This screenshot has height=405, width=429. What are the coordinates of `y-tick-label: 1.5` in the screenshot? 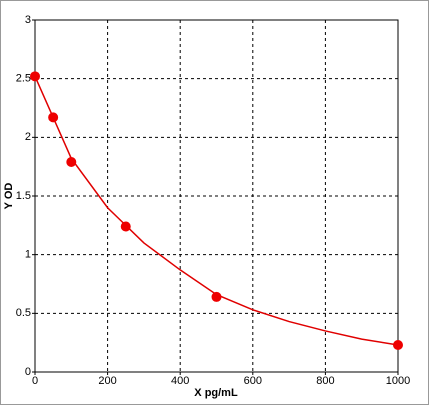 It's located at (23, 196).